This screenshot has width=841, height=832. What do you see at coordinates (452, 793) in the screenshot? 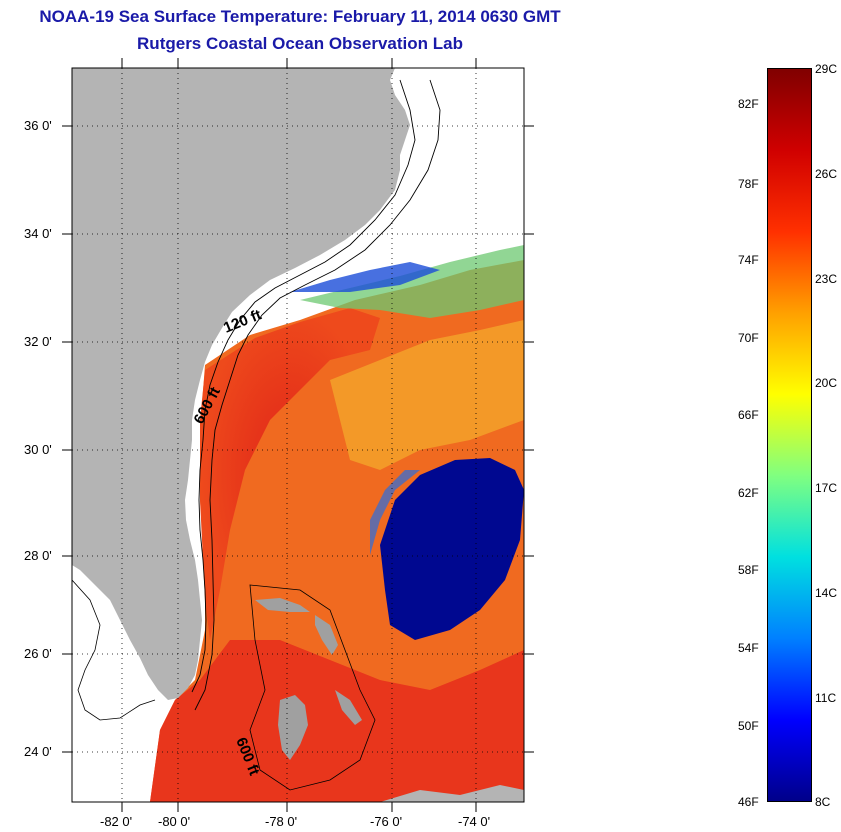
I see `land-cuba-edge` at bounding box center [452, 793].